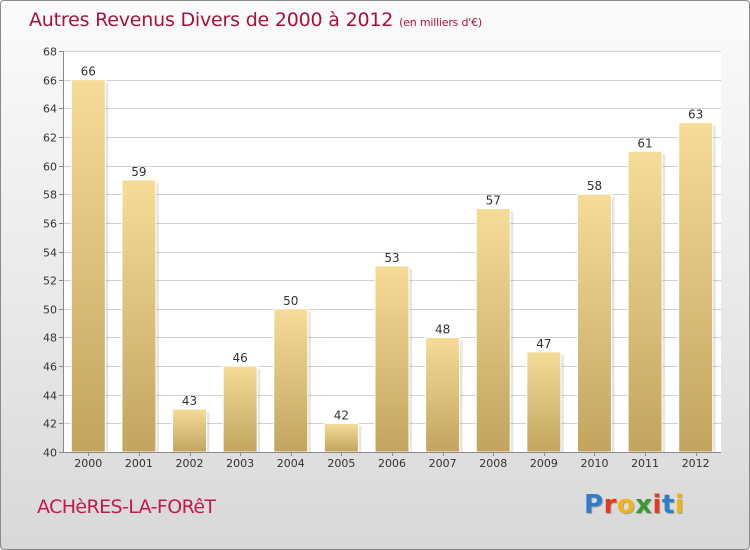 The image size is (750, 550). I want to click on chart-unit-label: (en milliers d'€), so click(441, 22).